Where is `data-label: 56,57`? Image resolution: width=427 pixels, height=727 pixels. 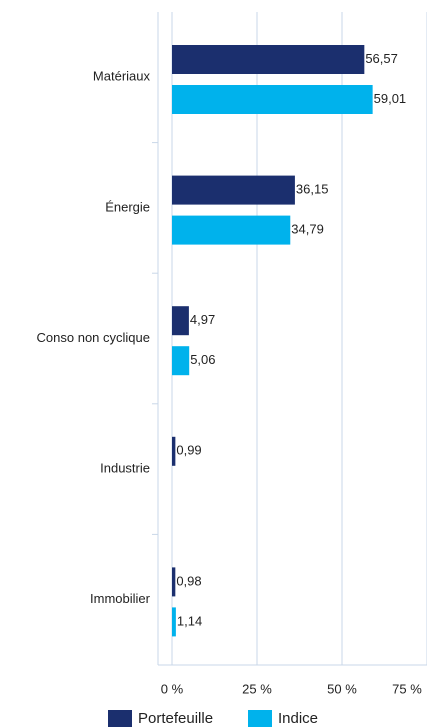 data-label: 56,57 is located at coordinates (381, 58).